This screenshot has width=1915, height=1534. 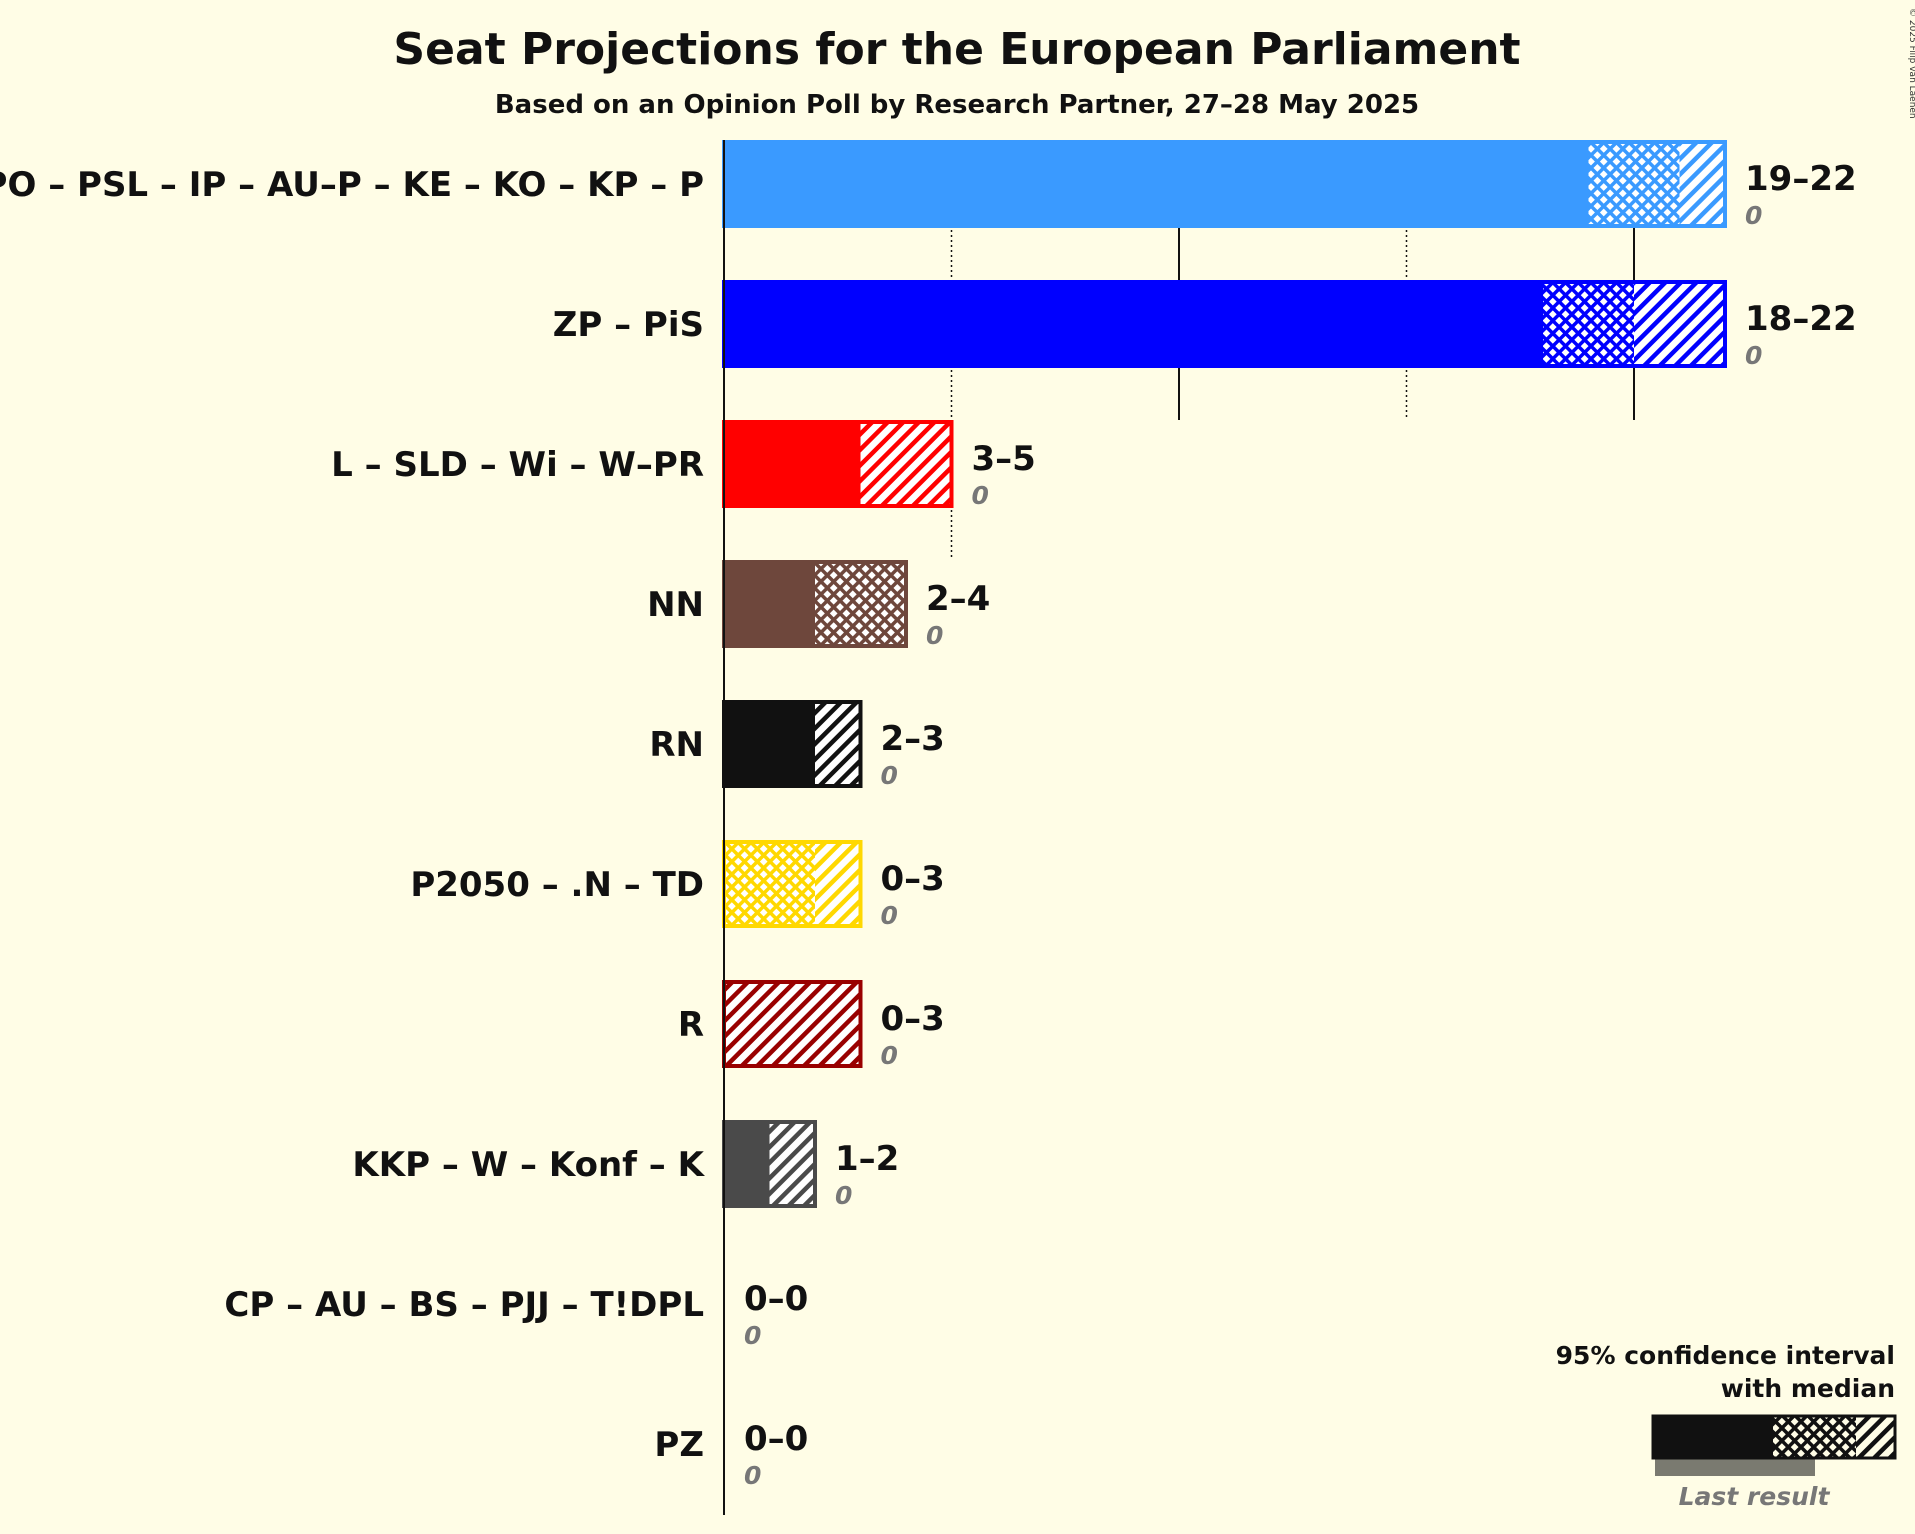 I want to click on legend-line-1: 95% confidence interval, so click(x=1725, y=1355).